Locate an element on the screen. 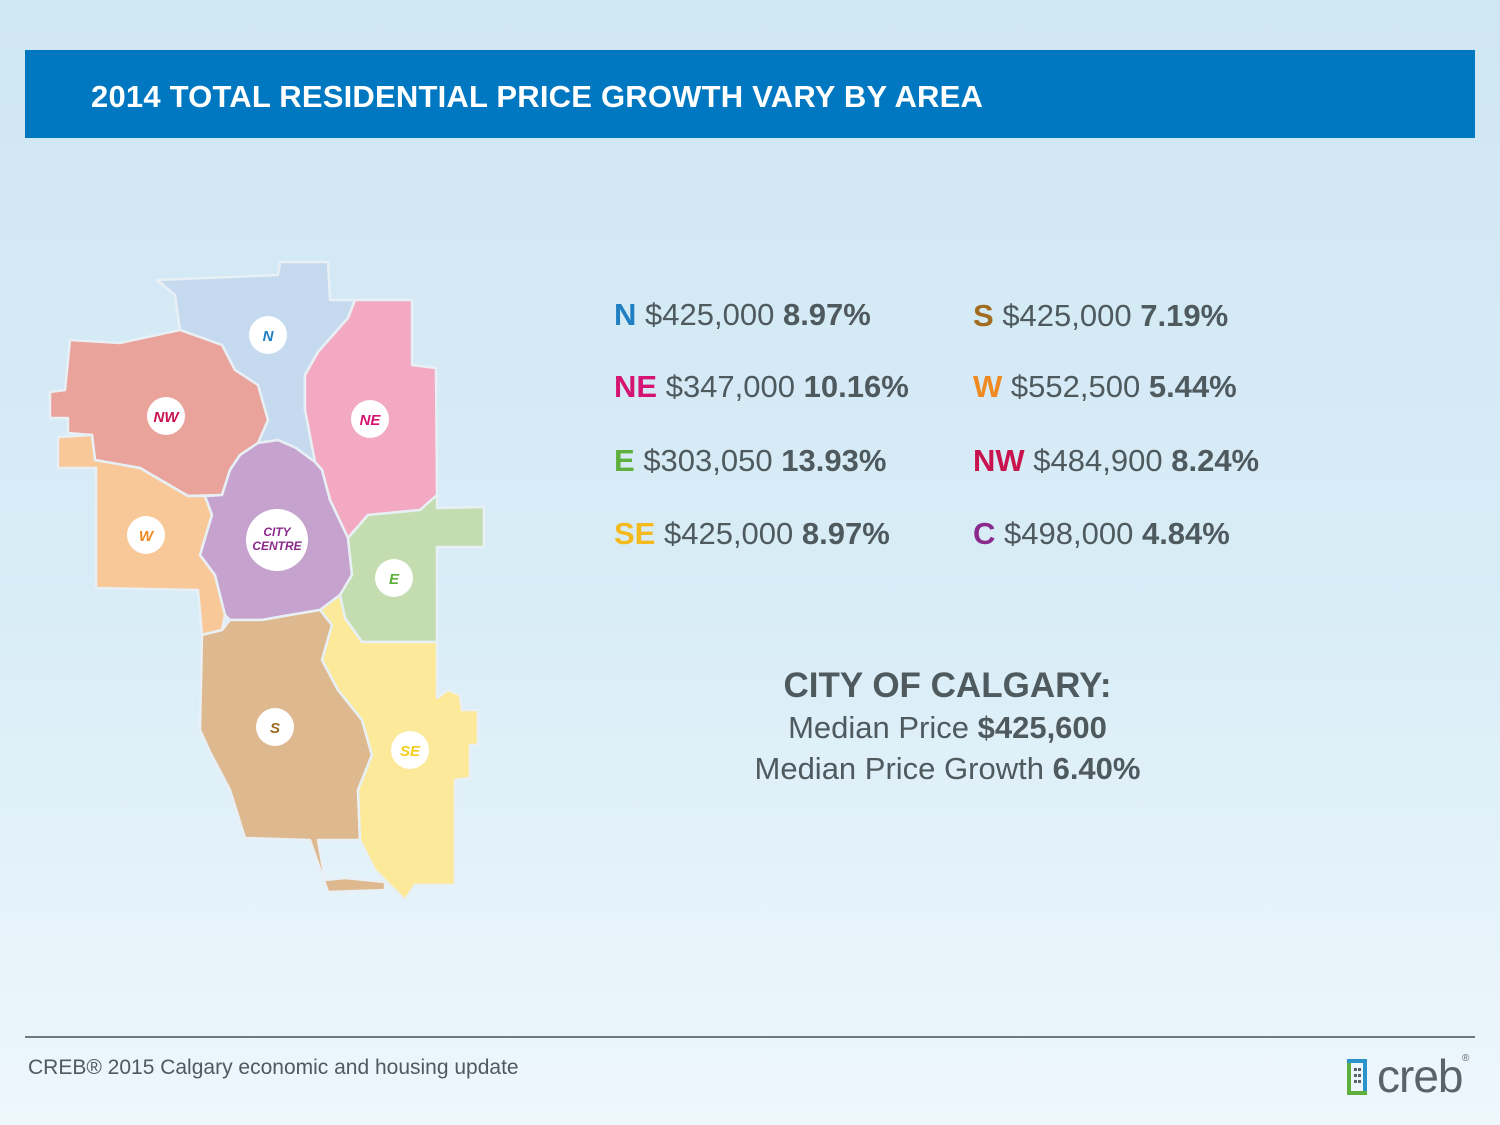 This screenshot has height=1125, width=1500. badge-n: N is located at coordinates (268, 335).